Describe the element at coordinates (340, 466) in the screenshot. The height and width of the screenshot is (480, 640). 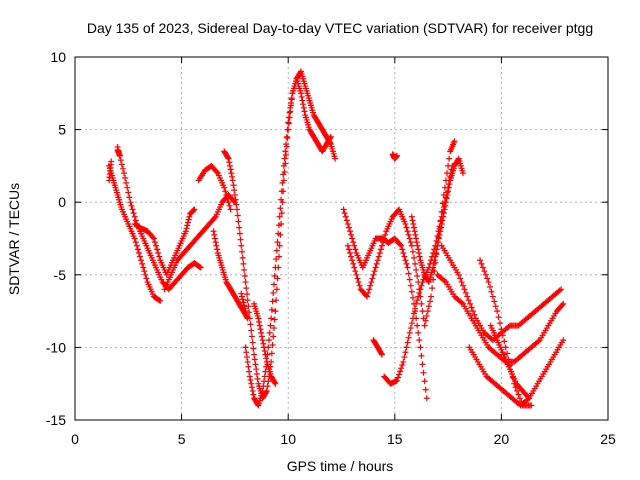
I see `x-axis-label: GPS time / hours` at that location.